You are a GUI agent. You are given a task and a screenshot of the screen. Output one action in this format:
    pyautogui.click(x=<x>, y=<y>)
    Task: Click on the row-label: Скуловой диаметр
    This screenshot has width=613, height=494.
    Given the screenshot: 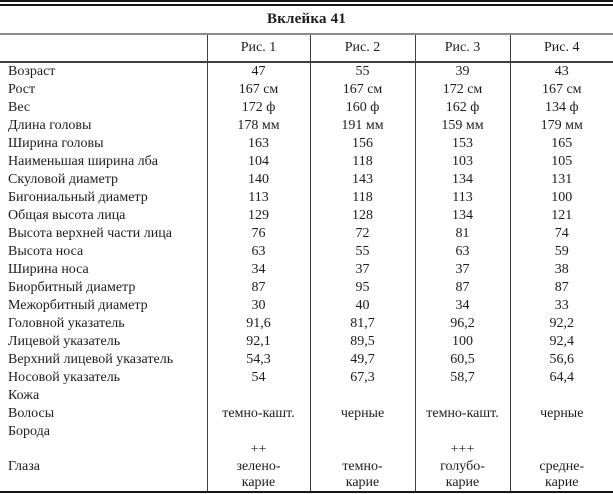 What is the action you would take?
    pyautogui.click(x=63, y=179)
    